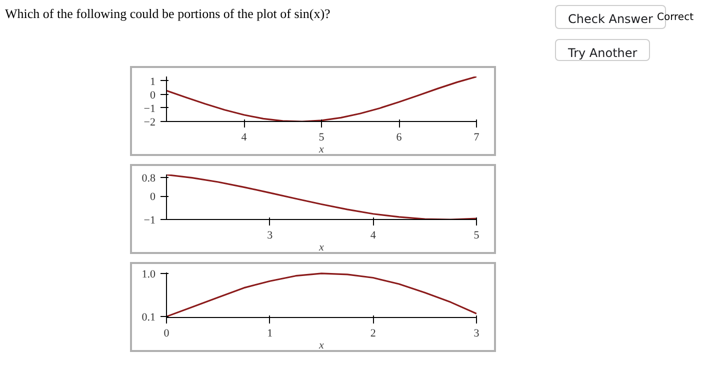  I want to click on y-tick-label: 1.0, so click(149, 274).